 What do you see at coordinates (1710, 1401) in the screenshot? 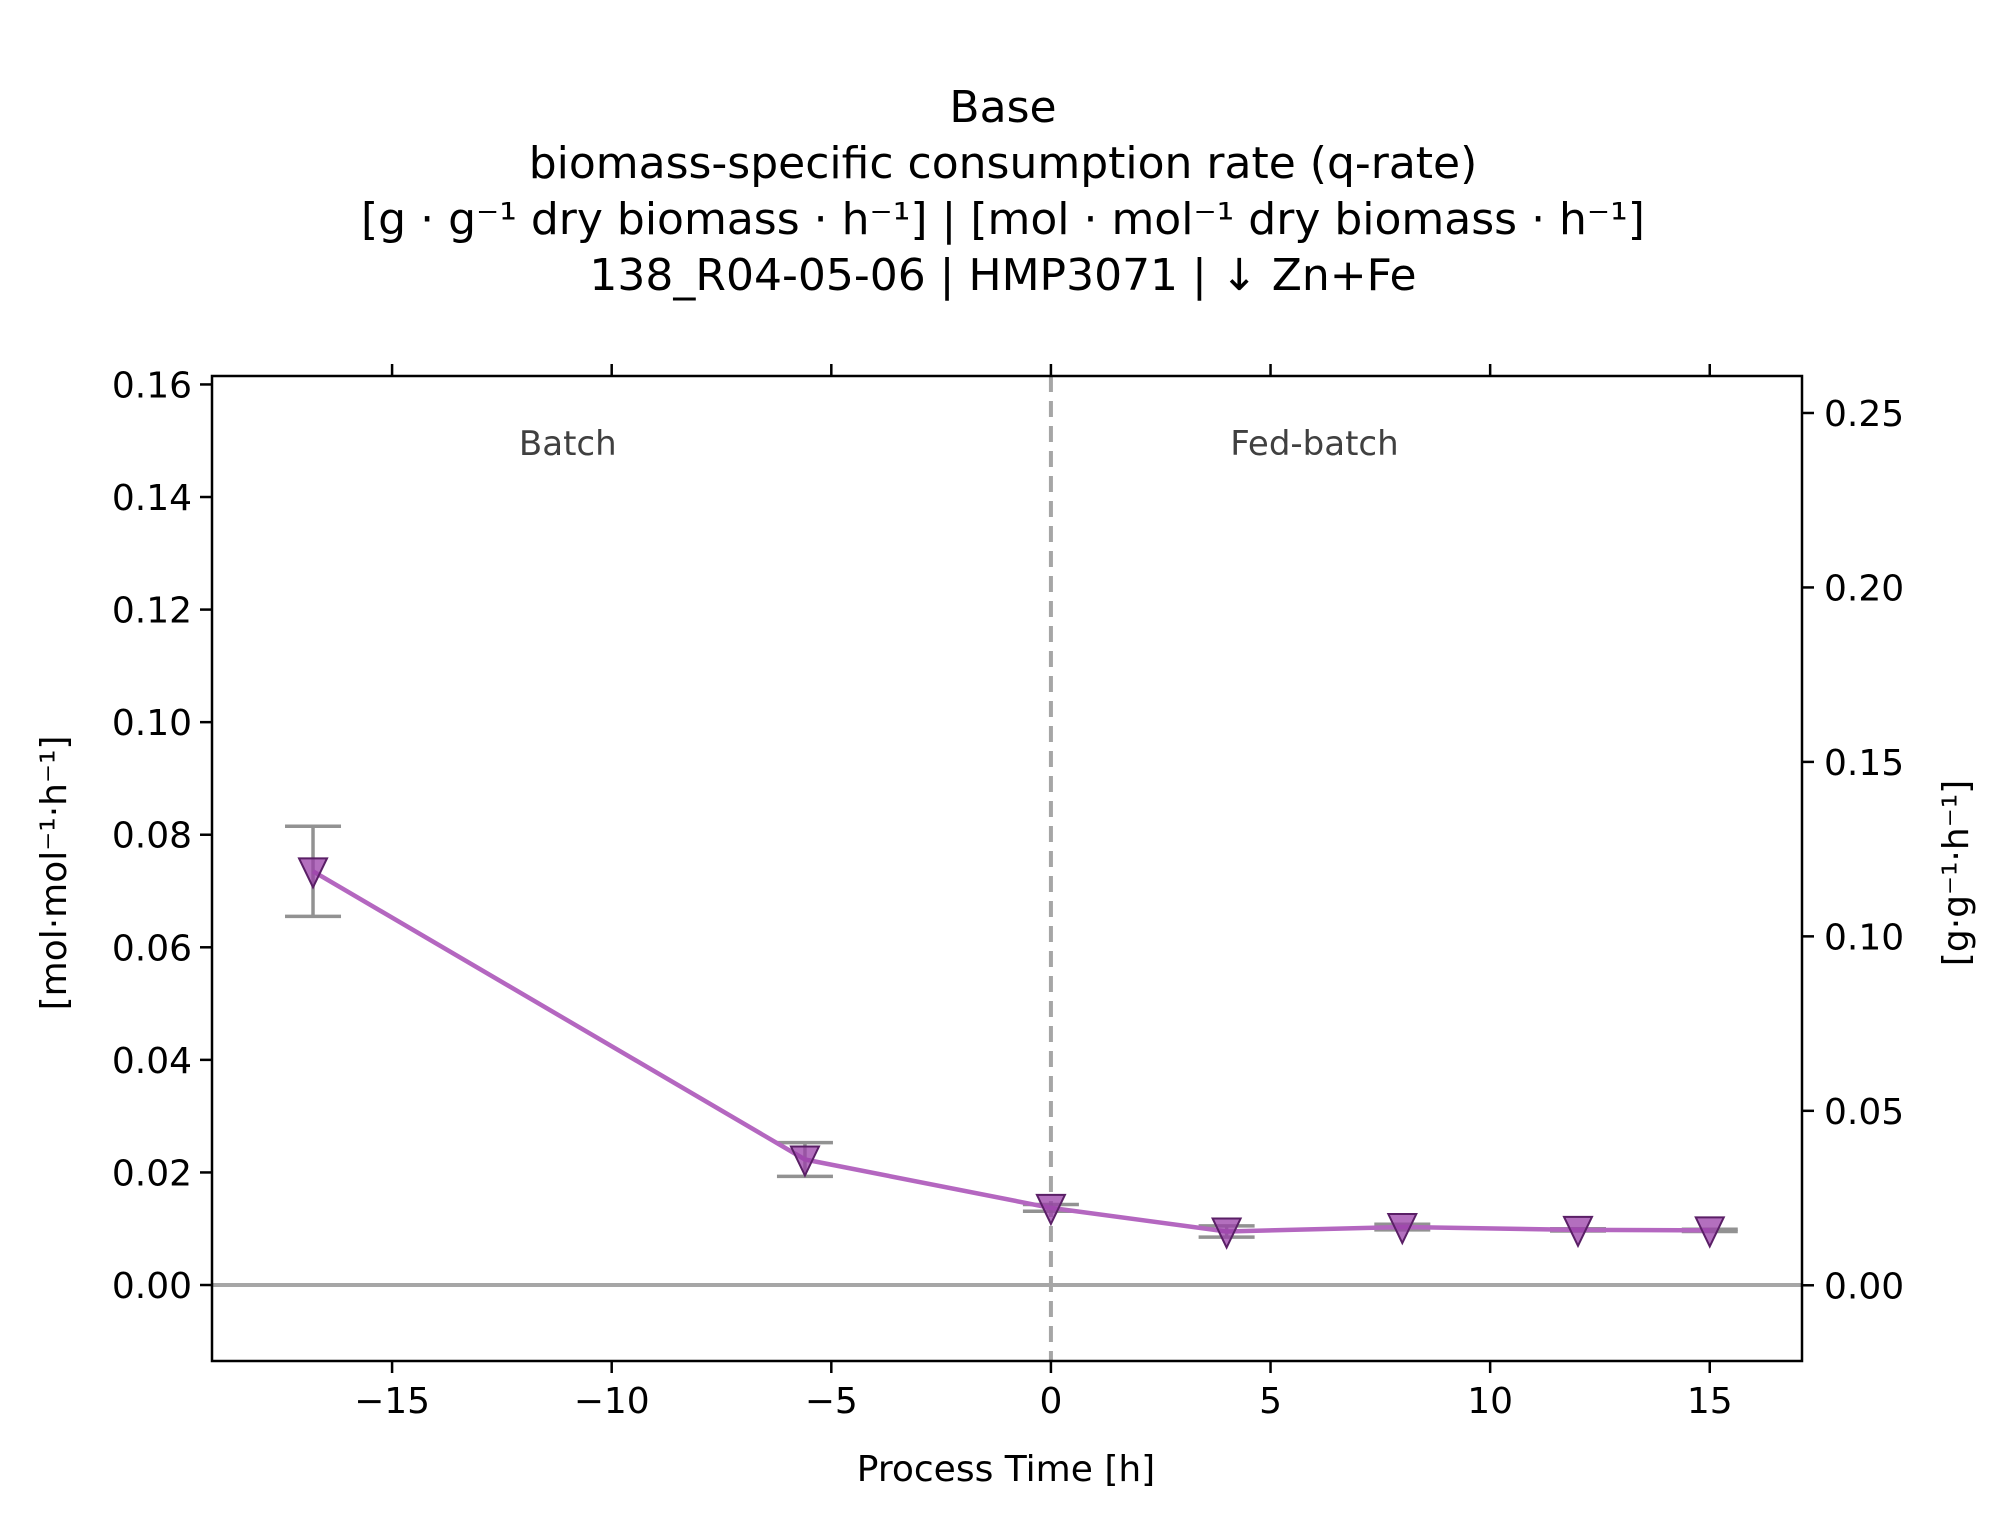
I see `x-tick-label: 15` at bounding box center [1710, 1401].